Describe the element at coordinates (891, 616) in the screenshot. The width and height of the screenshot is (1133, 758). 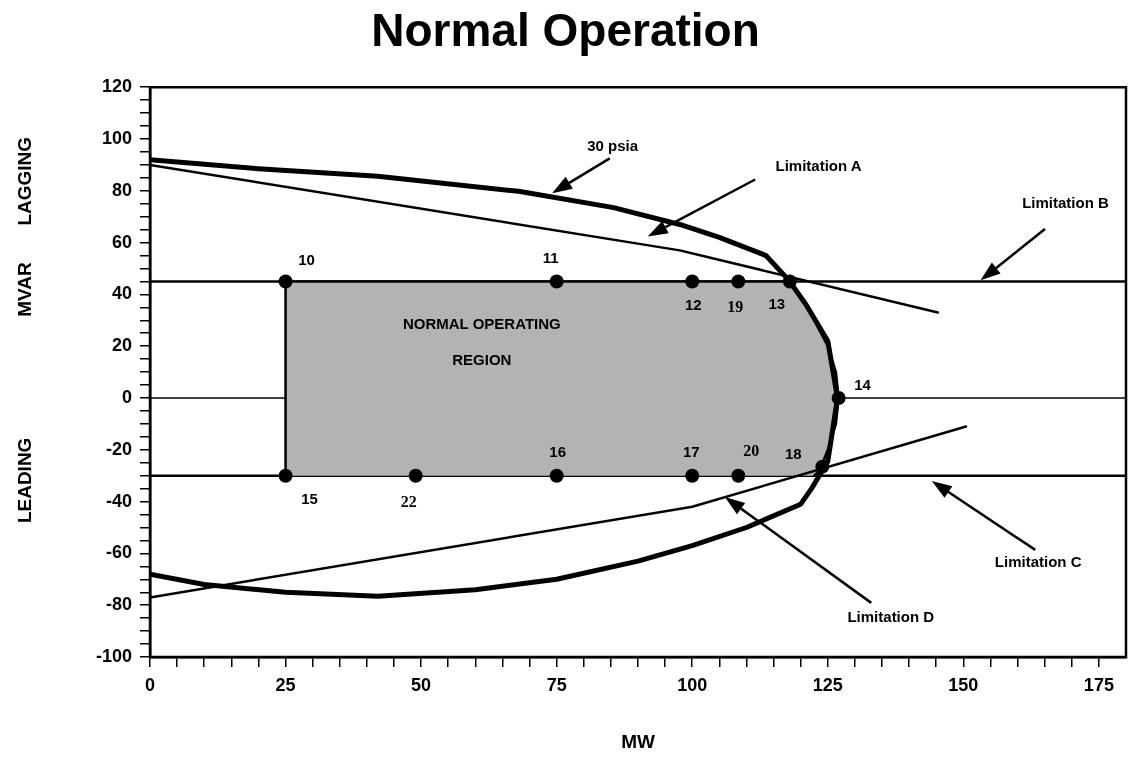
I see `annotation: Limitation D` at that location.